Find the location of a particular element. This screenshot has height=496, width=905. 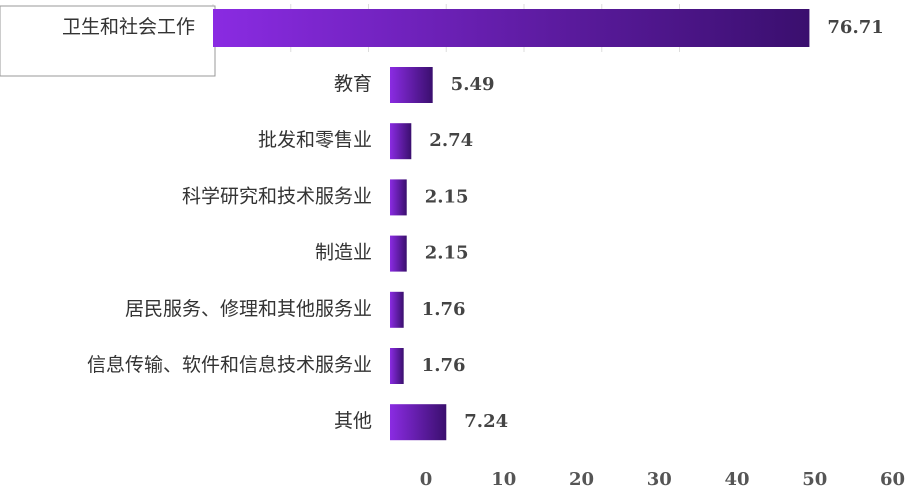

y-tick-label: 居民服务、修理和其他服务业 is located at coordinates (248, 309).